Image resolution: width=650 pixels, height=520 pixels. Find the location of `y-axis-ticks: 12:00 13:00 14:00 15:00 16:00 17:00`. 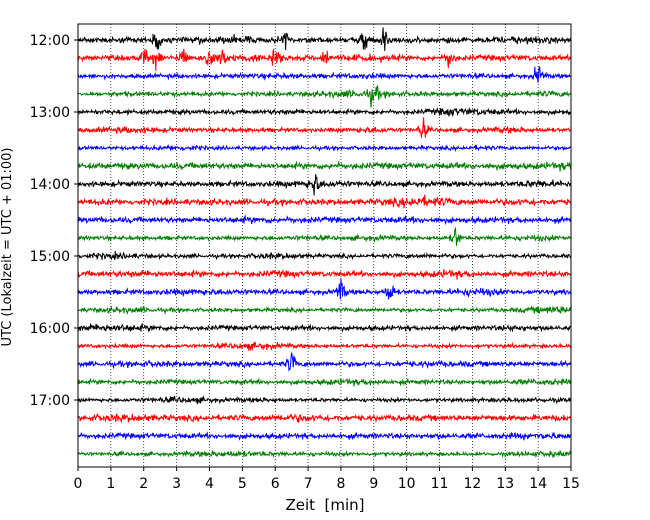

y-axis-ticks: 12:00 13:00 14:00 15:00 16:00 17:00 is located at coordinates (54, 221).